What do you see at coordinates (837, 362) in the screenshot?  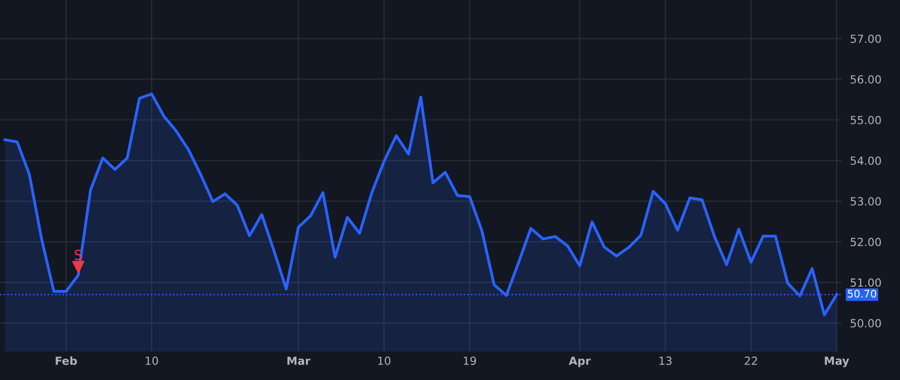 I see `x-tick-label: May` at bounding box center [837, 362].